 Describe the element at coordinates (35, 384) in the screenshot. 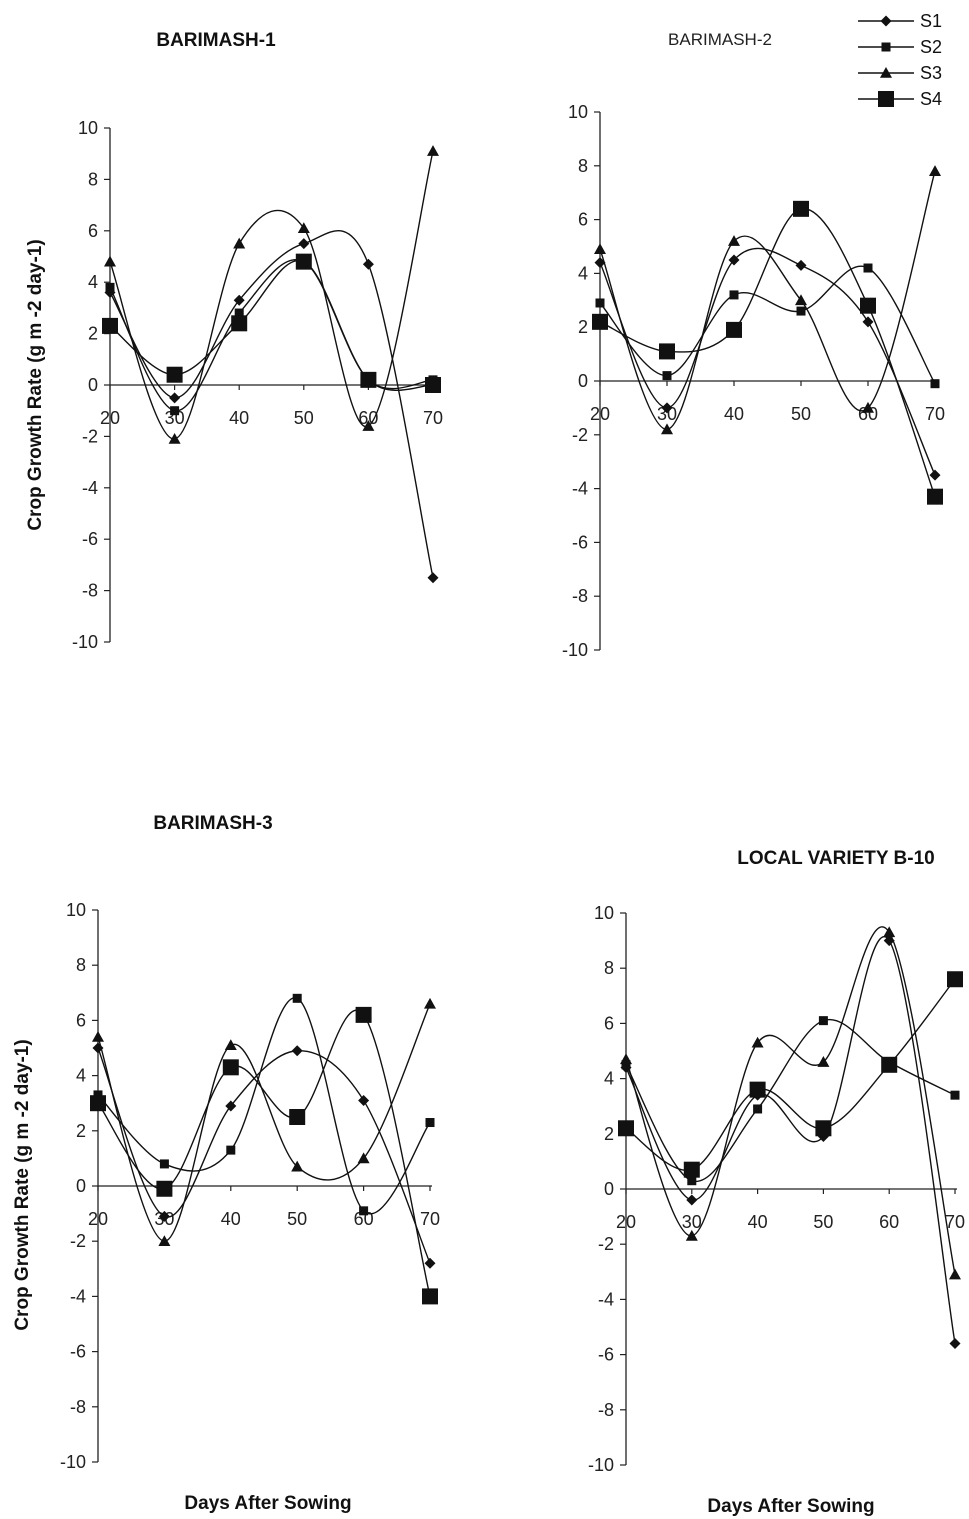

I see `y-axis-label: Crop Growth Rate (g m -2 day-1)` at that location.